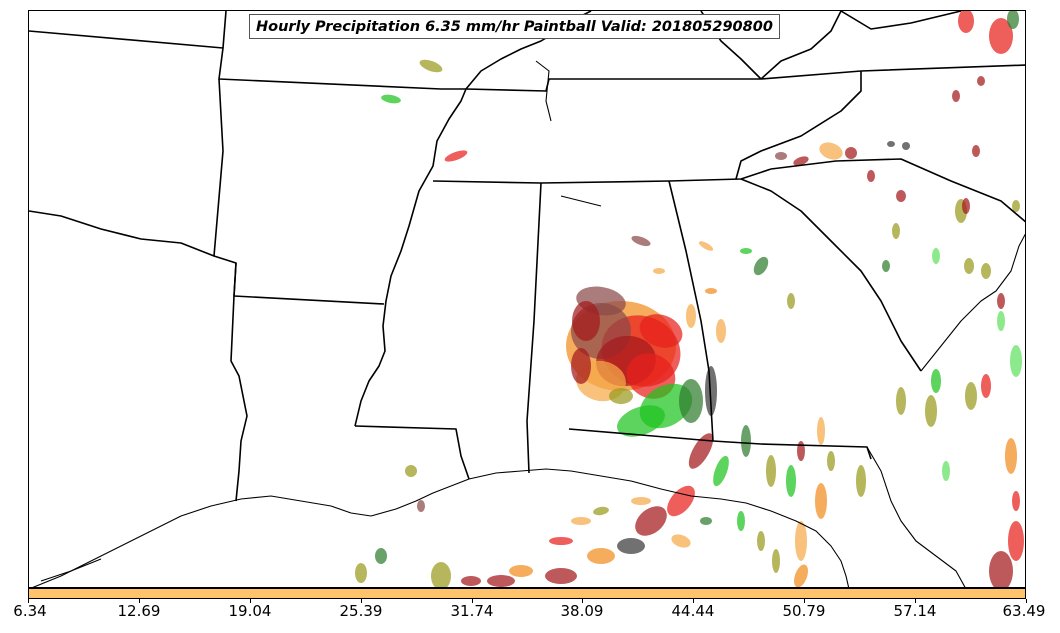  What do you see at coordinates (582, 611) in the screenshot?
I see `colorbar-tick-label: 38.09` at bounding box center [582, 611].